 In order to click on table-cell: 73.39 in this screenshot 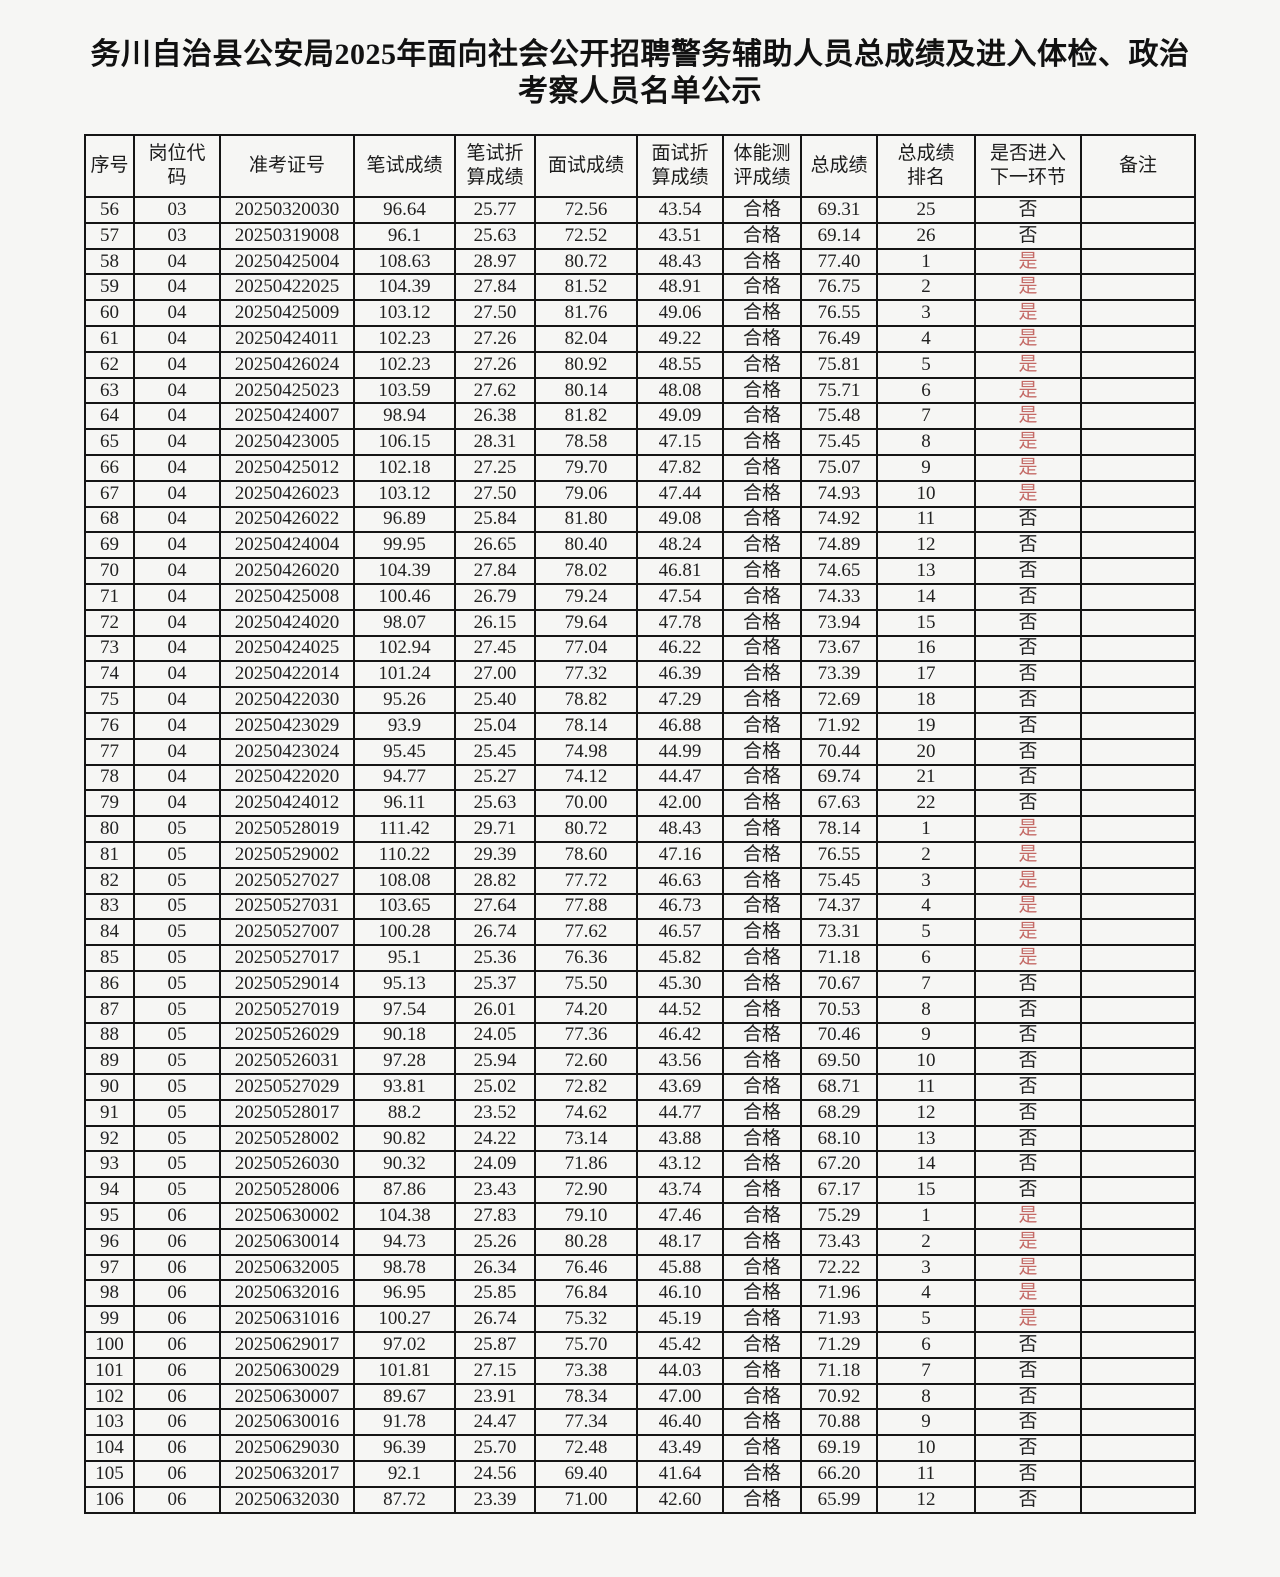, I will do `click(839, 674)`.